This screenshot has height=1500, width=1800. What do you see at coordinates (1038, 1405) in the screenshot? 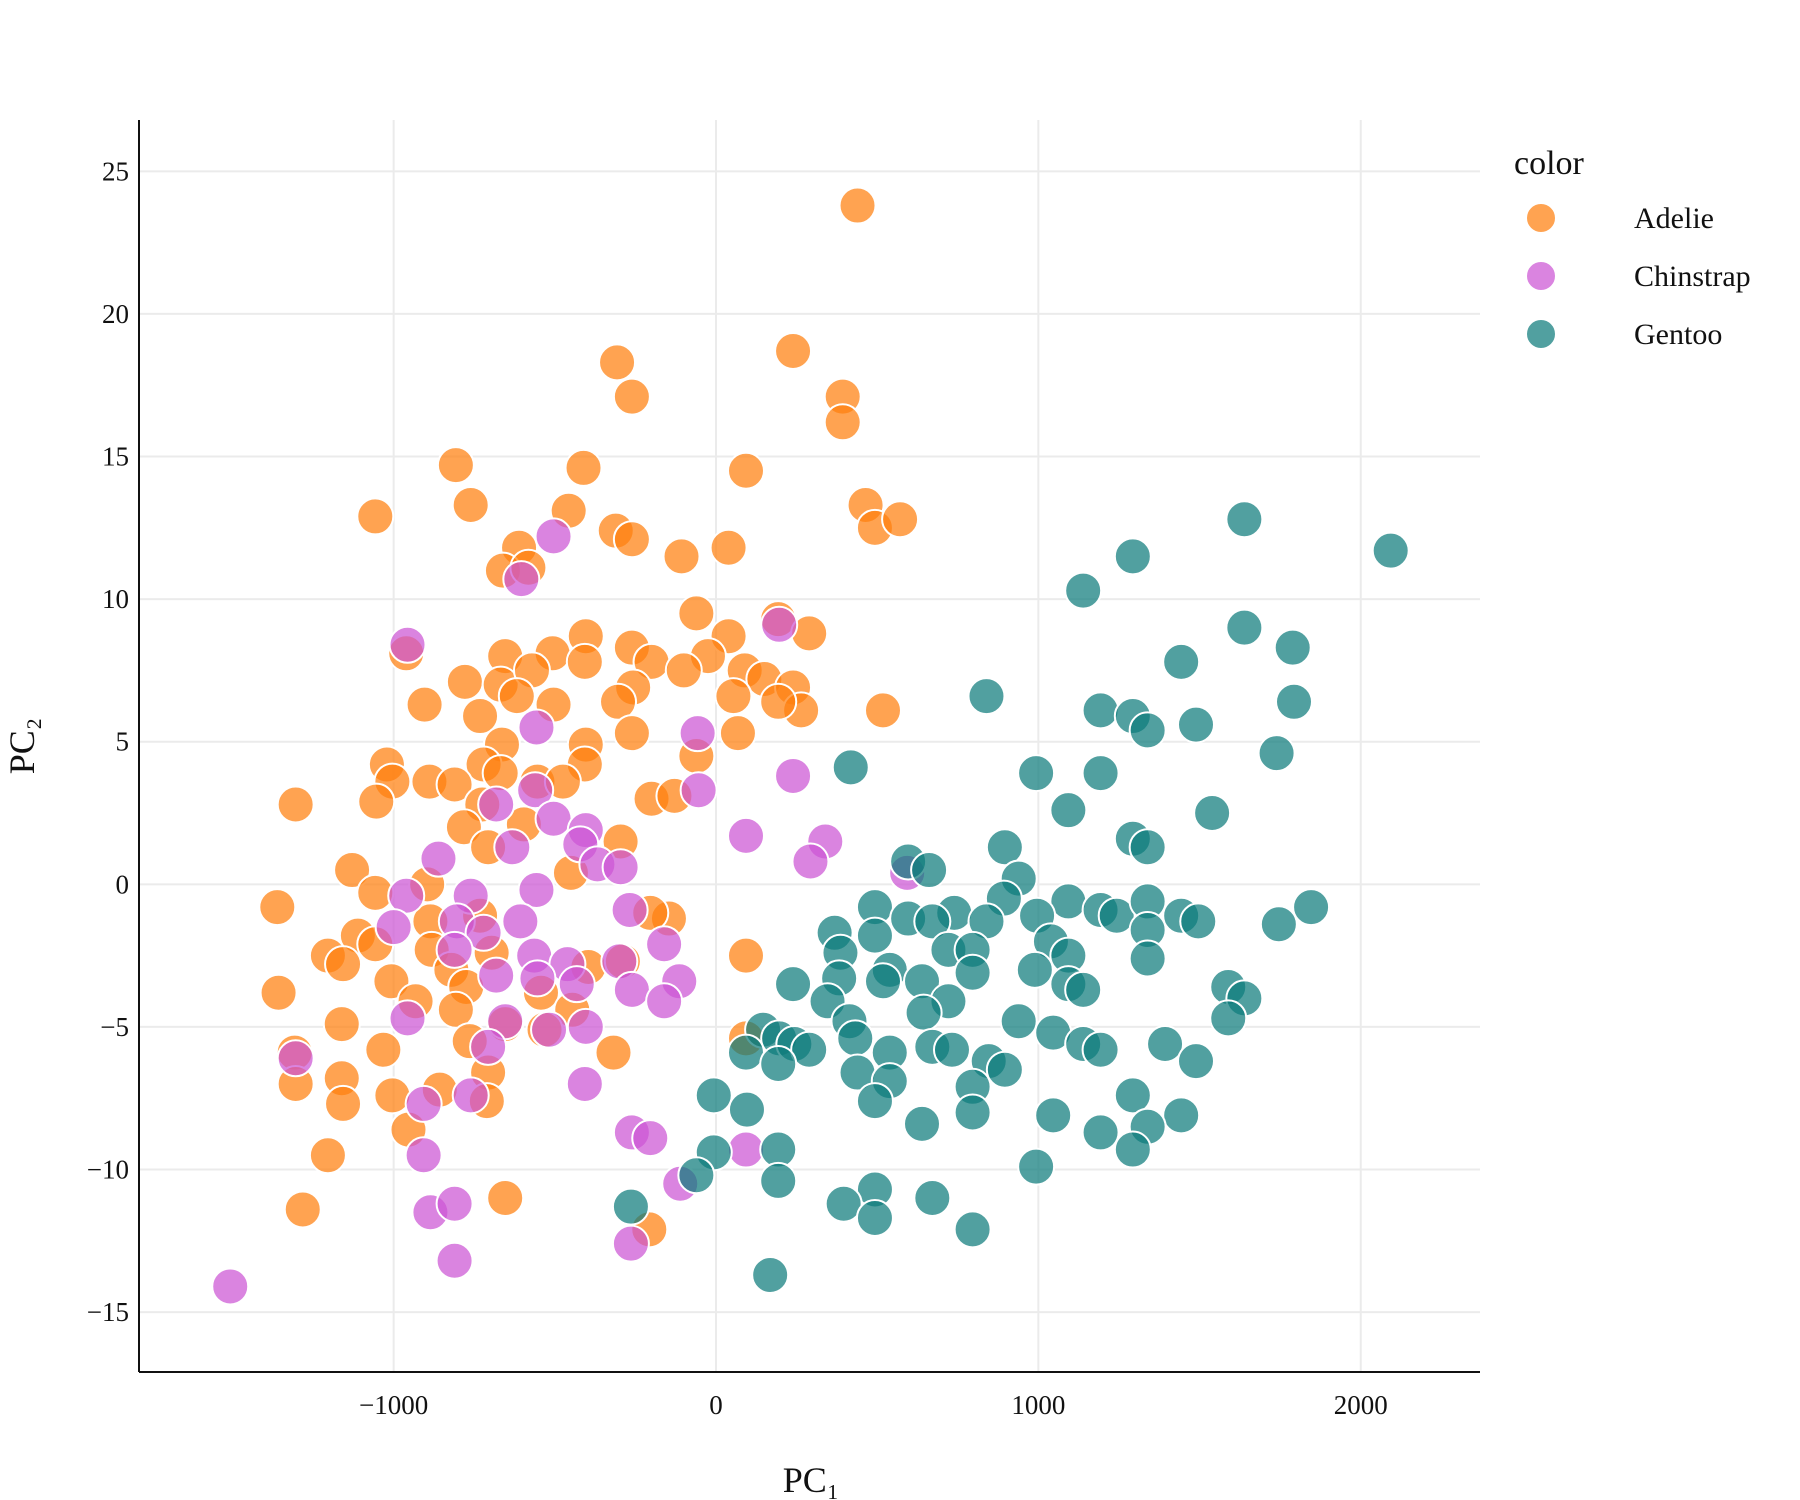
I see `x-tick-label: 1000` at bounding box center [1038, 1405].